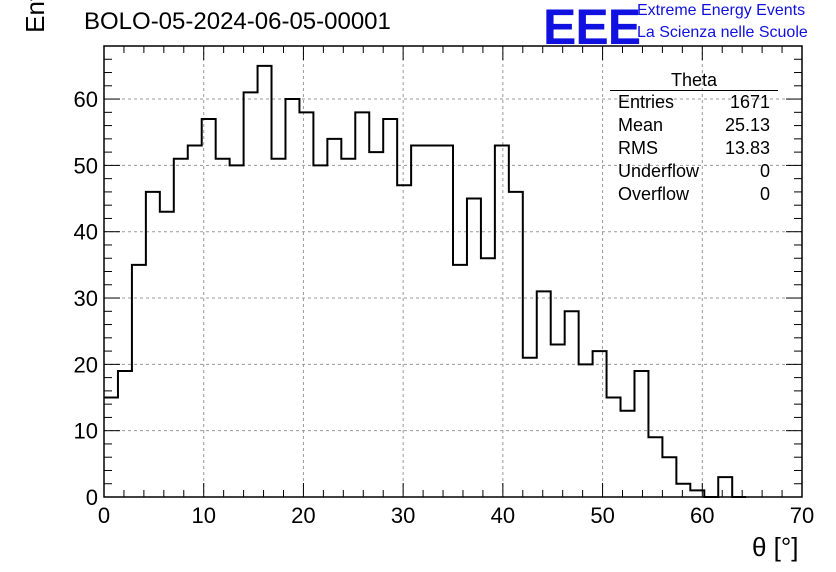  What do you see at coordinates (775, 547) in the screenshot?
I see `x-axis-label: θ [°]` at bounding box center [775, 547].